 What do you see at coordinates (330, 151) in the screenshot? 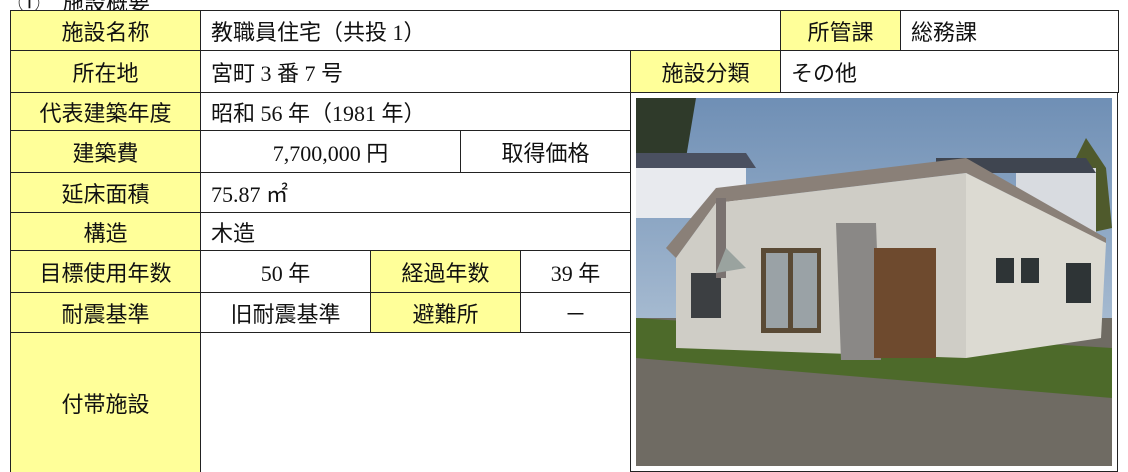
I see `value-cell: 7,700,000 円` at bounding box center [330, 151].